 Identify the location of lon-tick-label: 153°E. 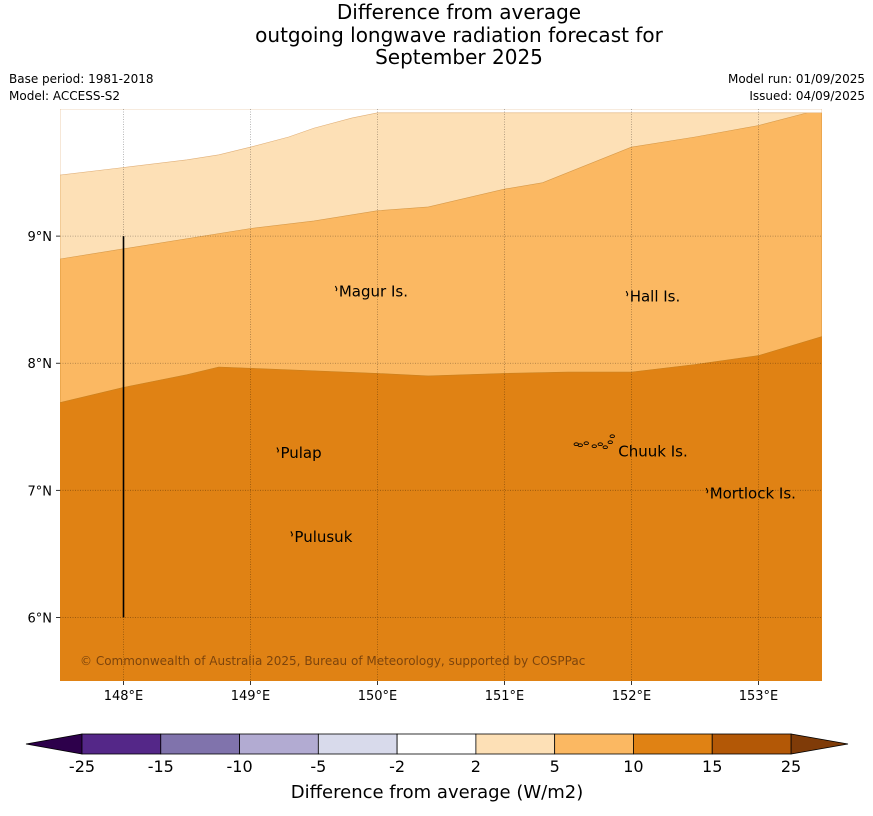
(759, 696).